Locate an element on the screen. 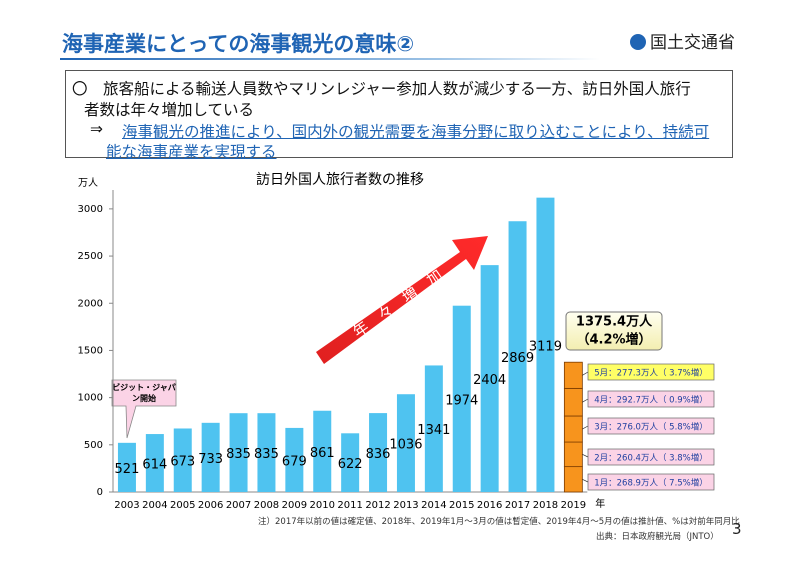  x-tick-label: 2010 is located at coordinates (322, 505).